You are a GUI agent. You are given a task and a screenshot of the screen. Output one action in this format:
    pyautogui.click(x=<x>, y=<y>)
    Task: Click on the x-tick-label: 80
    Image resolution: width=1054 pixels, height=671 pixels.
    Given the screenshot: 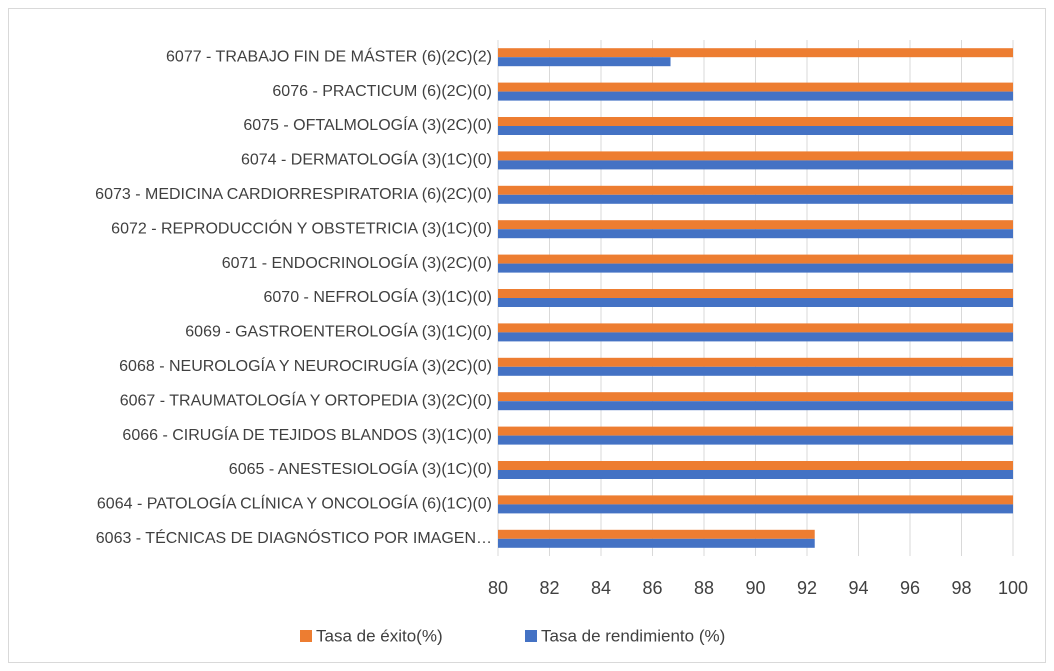 What is the action you would take?
    pyautogui.click(x=498, y=588)
    